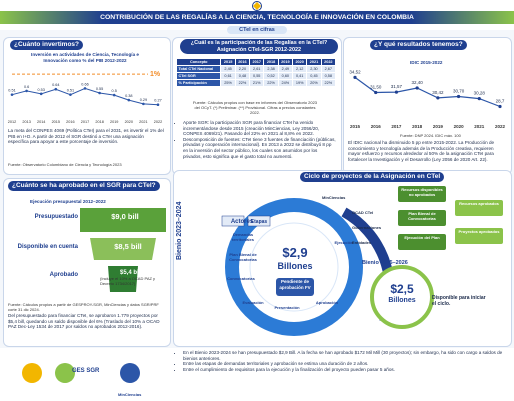 The height and width of the screenshot is (401, 514). Describe the element at coordinates (479, 208) in the screenshot. I see `right-box: Recursos aprobados` at that location.